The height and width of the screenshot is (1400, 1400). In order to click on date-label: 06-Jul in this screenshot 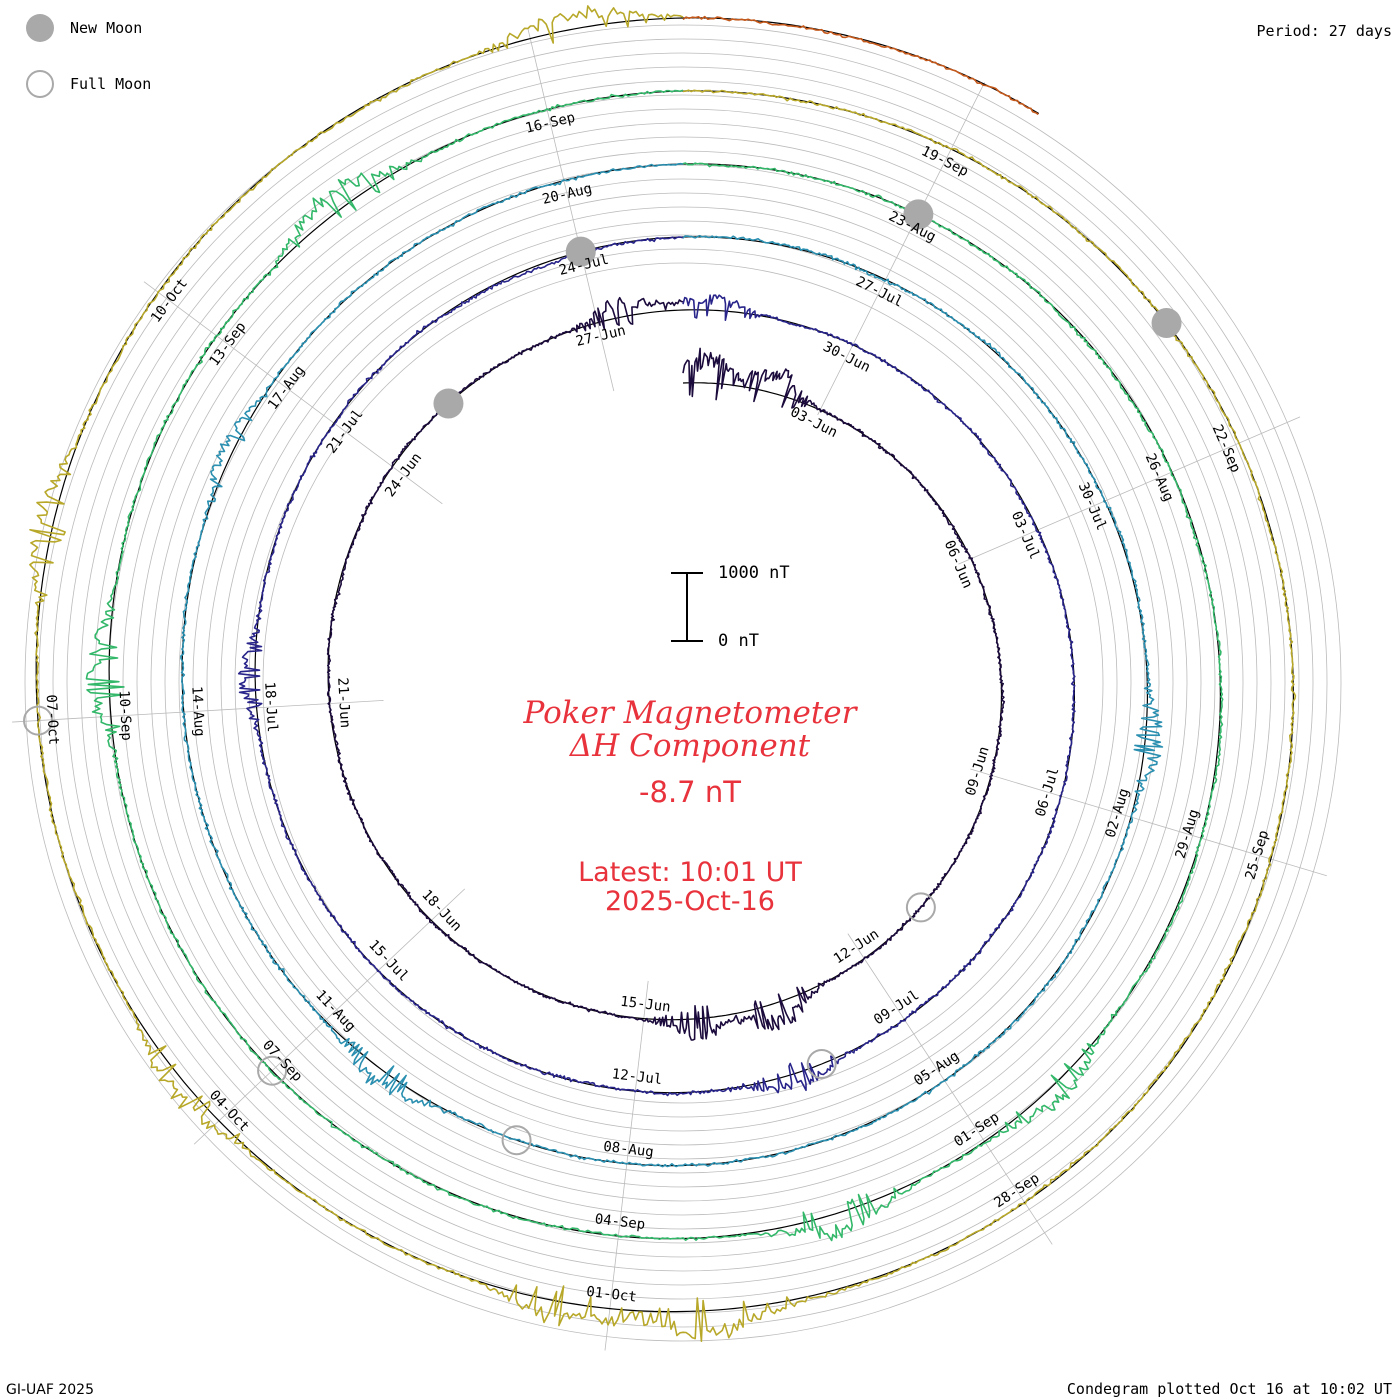, I will do `click(1048, 792)`.